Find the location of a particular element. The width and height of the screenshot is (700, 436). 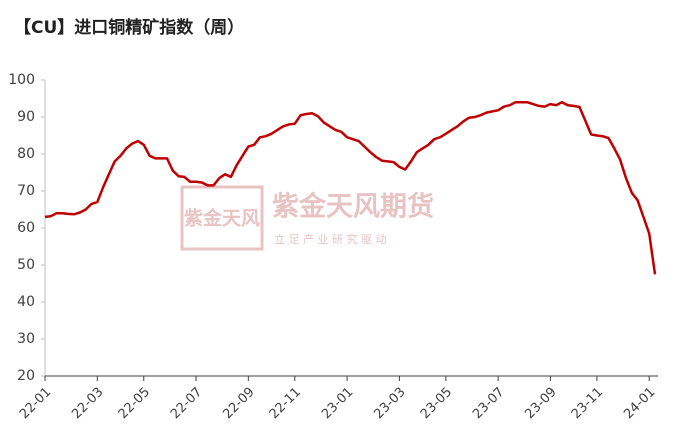

x-tick-label: 23-07 is located at coordinates (488, 403).